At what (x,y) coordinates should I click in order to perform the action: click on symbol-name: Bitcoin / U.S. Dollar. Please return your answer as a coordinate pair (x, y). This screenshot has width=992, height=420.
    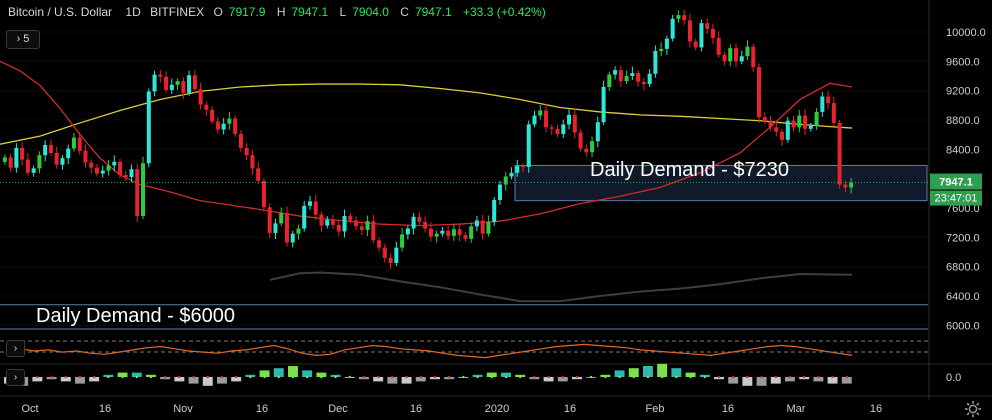
    Looking at the image, I should click on (60, 12).